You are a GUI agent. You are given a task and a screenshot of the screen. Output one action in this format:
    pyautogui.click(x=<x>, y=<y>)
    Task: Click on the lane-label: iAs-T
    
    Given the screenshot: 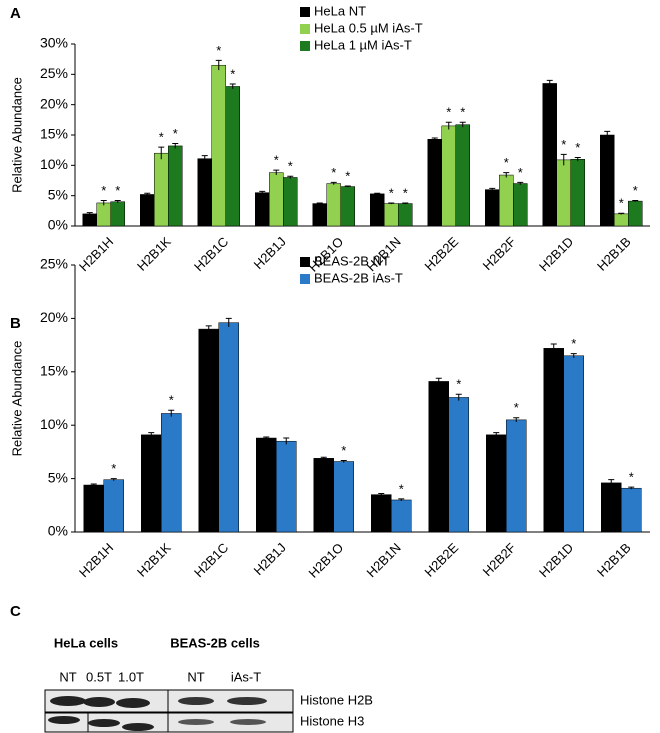 What is the action you would take?
    pyautogui.click(x=246, y=676)
    